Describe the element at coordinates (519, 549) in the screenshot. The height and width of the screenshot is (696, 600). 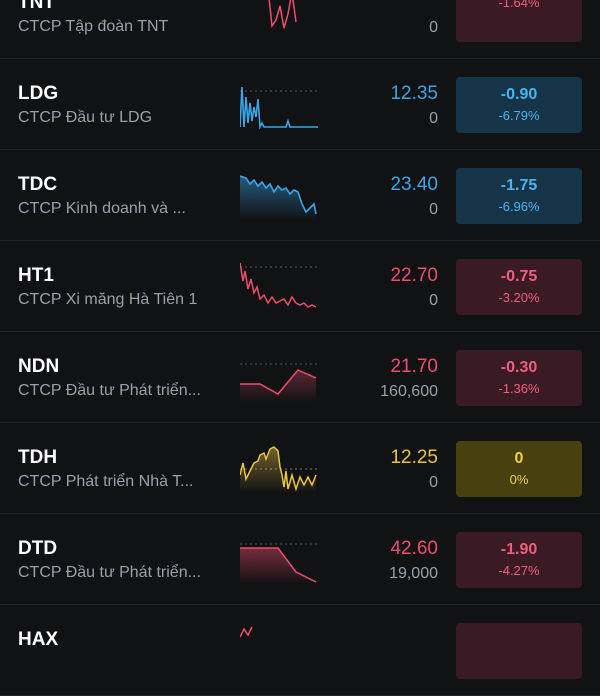
I see `change-value: -1.90` at that location.